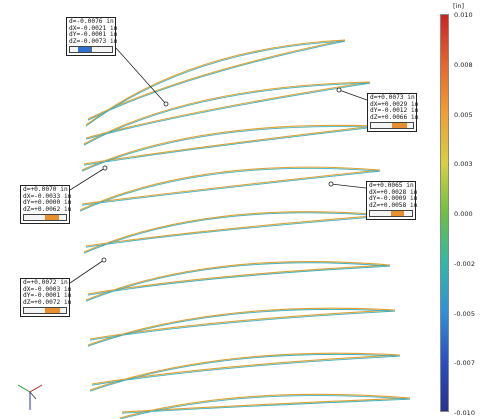 Image resolution: width=485 pixels, height=419 pixels. I want to click on callout-dx: dX=-0.0033 in, so click(47, 196).